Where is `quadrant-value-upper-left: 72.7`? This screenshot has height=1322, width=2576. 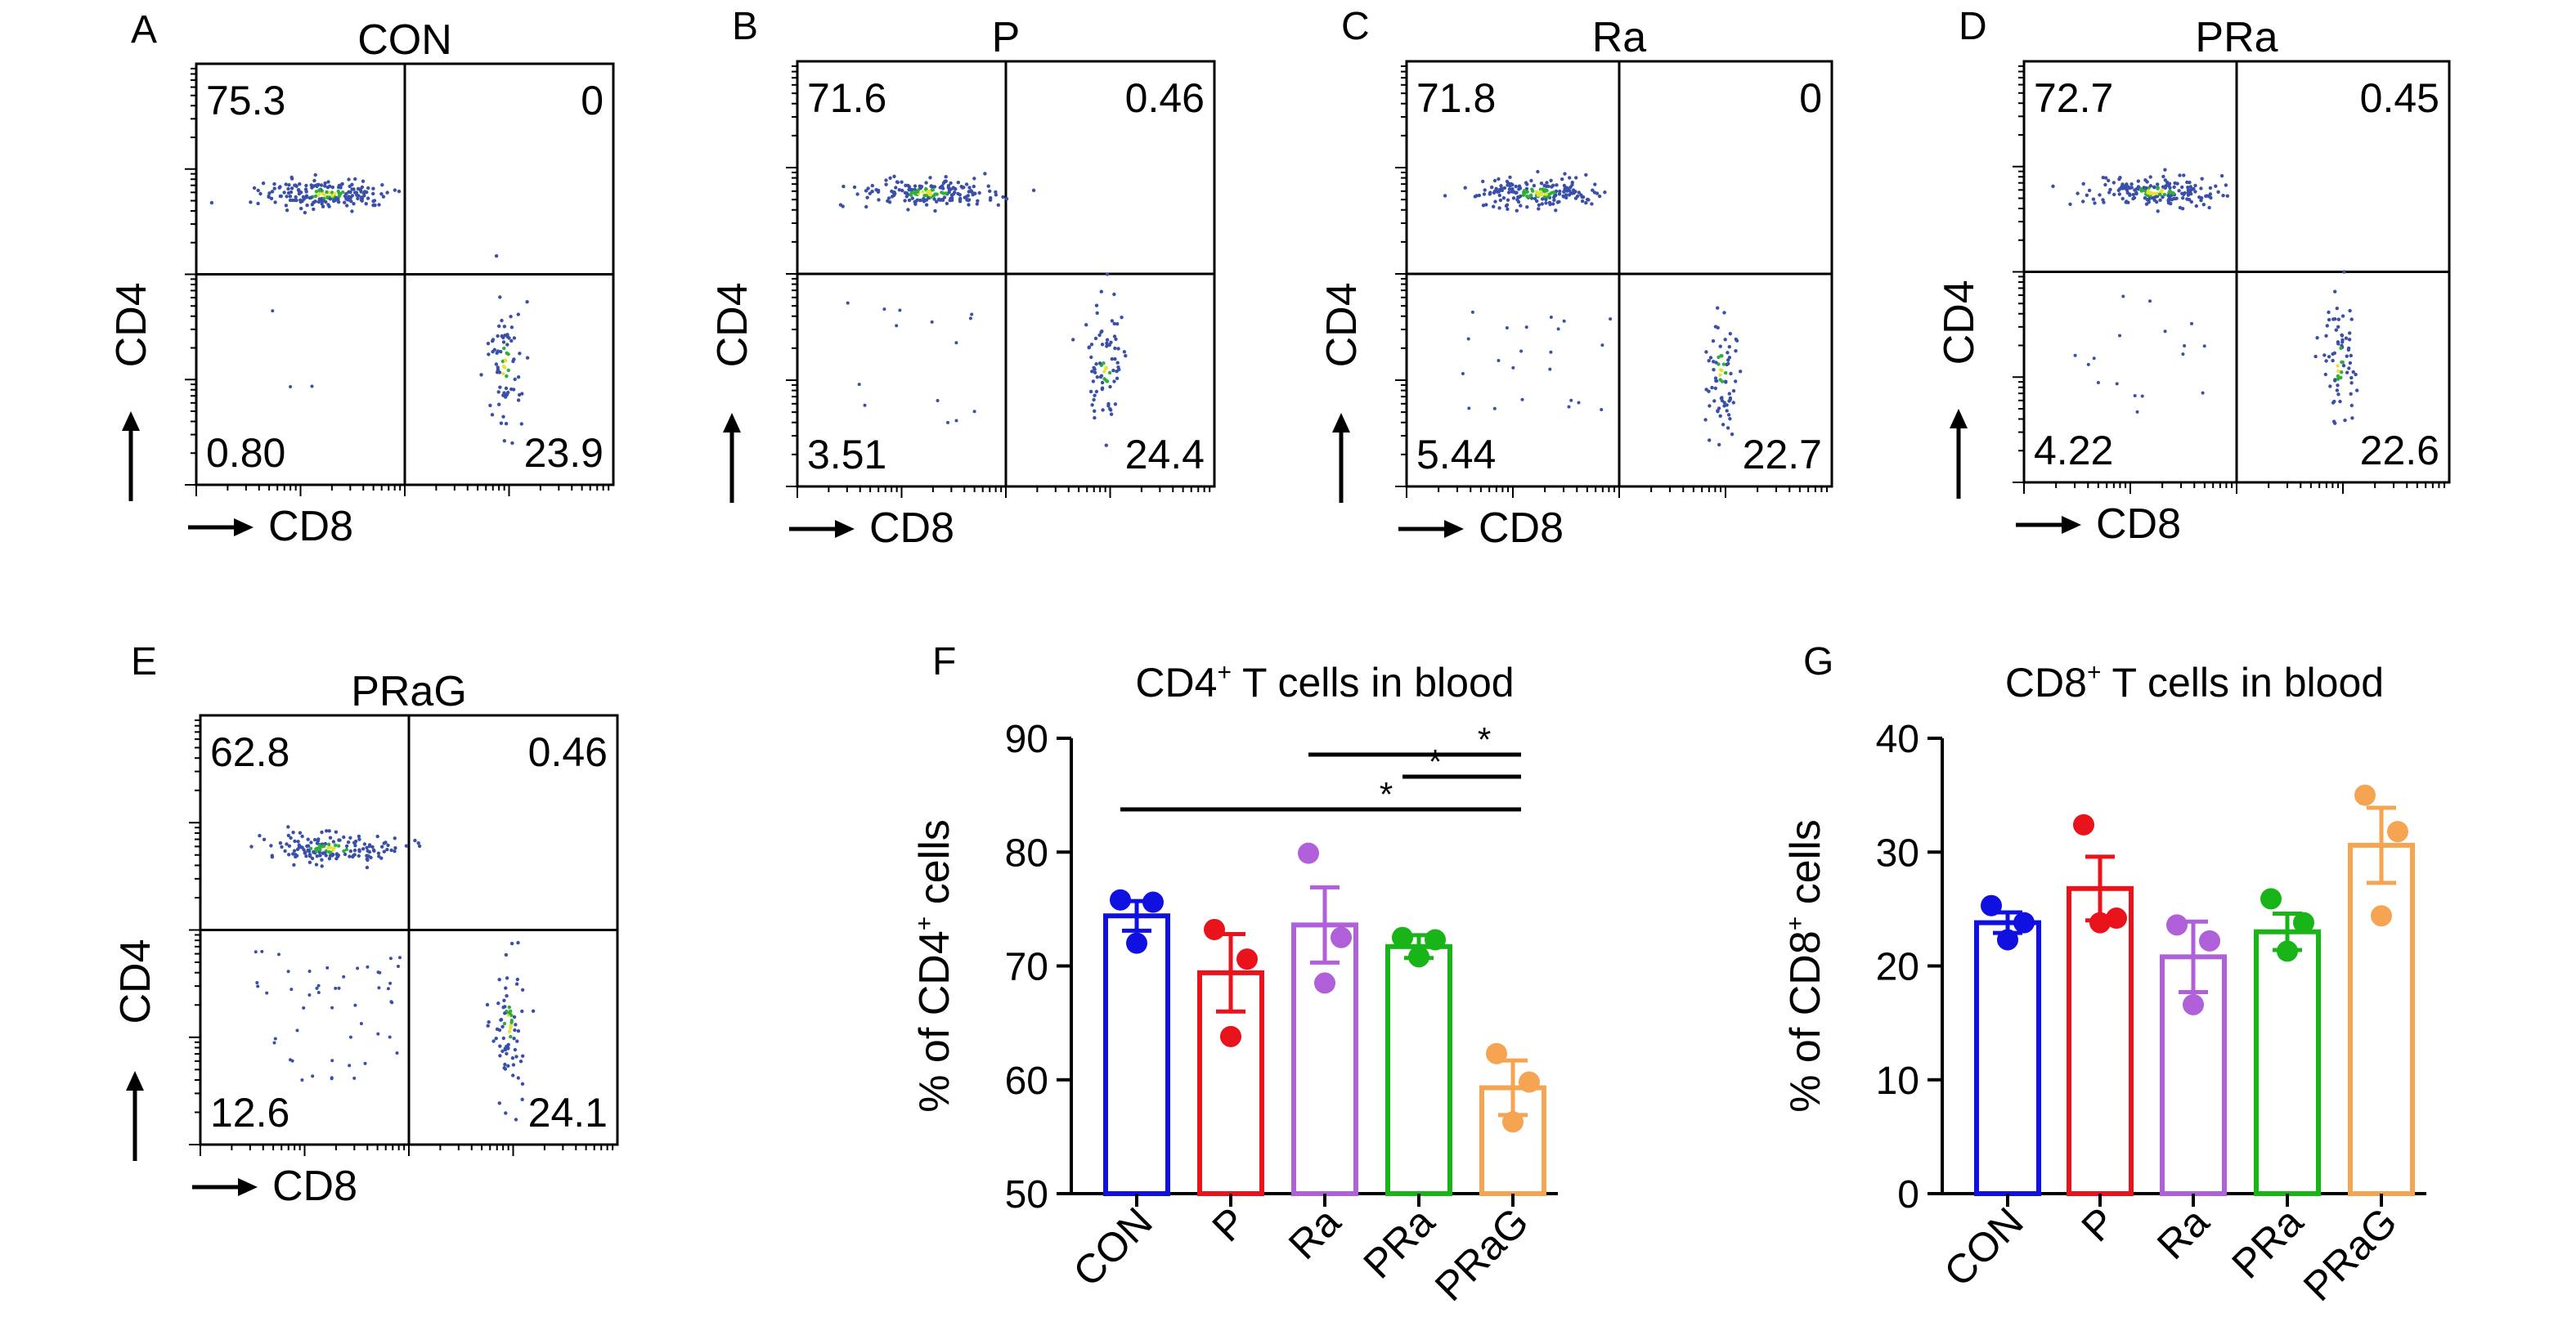
quadrant-value-upper-left: 72.7 is located at coordinates (2074, 98).